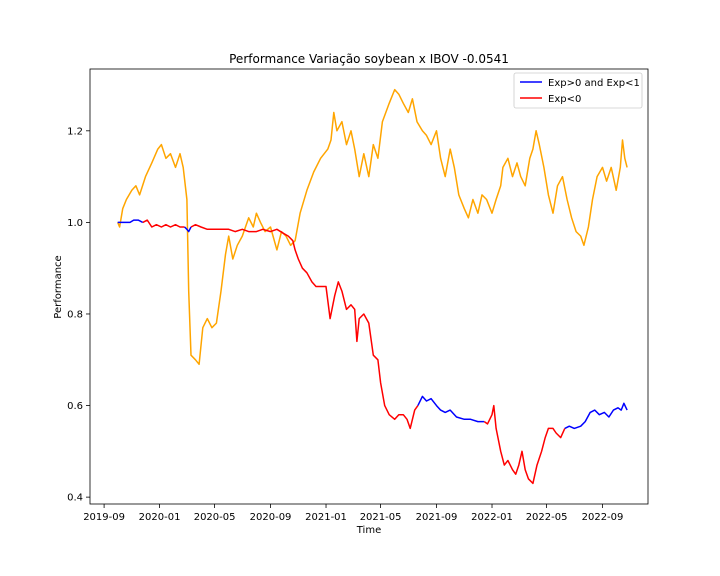  Describe the element at coordinates (75, 314) in the screenshot. I see `y-tick-label: 0.8` at that location.